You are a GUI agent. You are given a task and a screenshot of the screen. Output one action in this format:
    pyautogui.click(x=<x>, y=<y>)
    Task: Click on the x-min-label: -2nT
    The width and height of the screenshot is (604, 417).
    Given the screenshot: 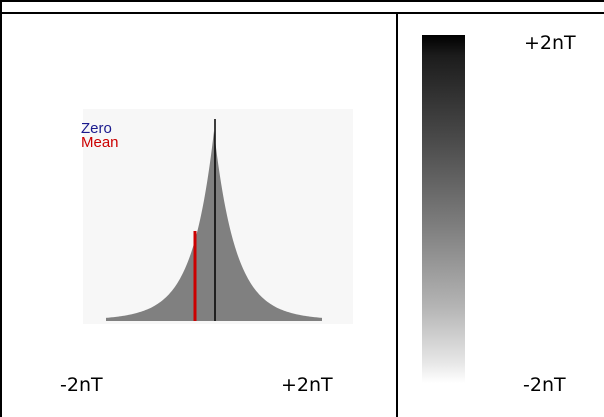 What is the action you would take?
    pyautogui.click(x=81, y=385)
    